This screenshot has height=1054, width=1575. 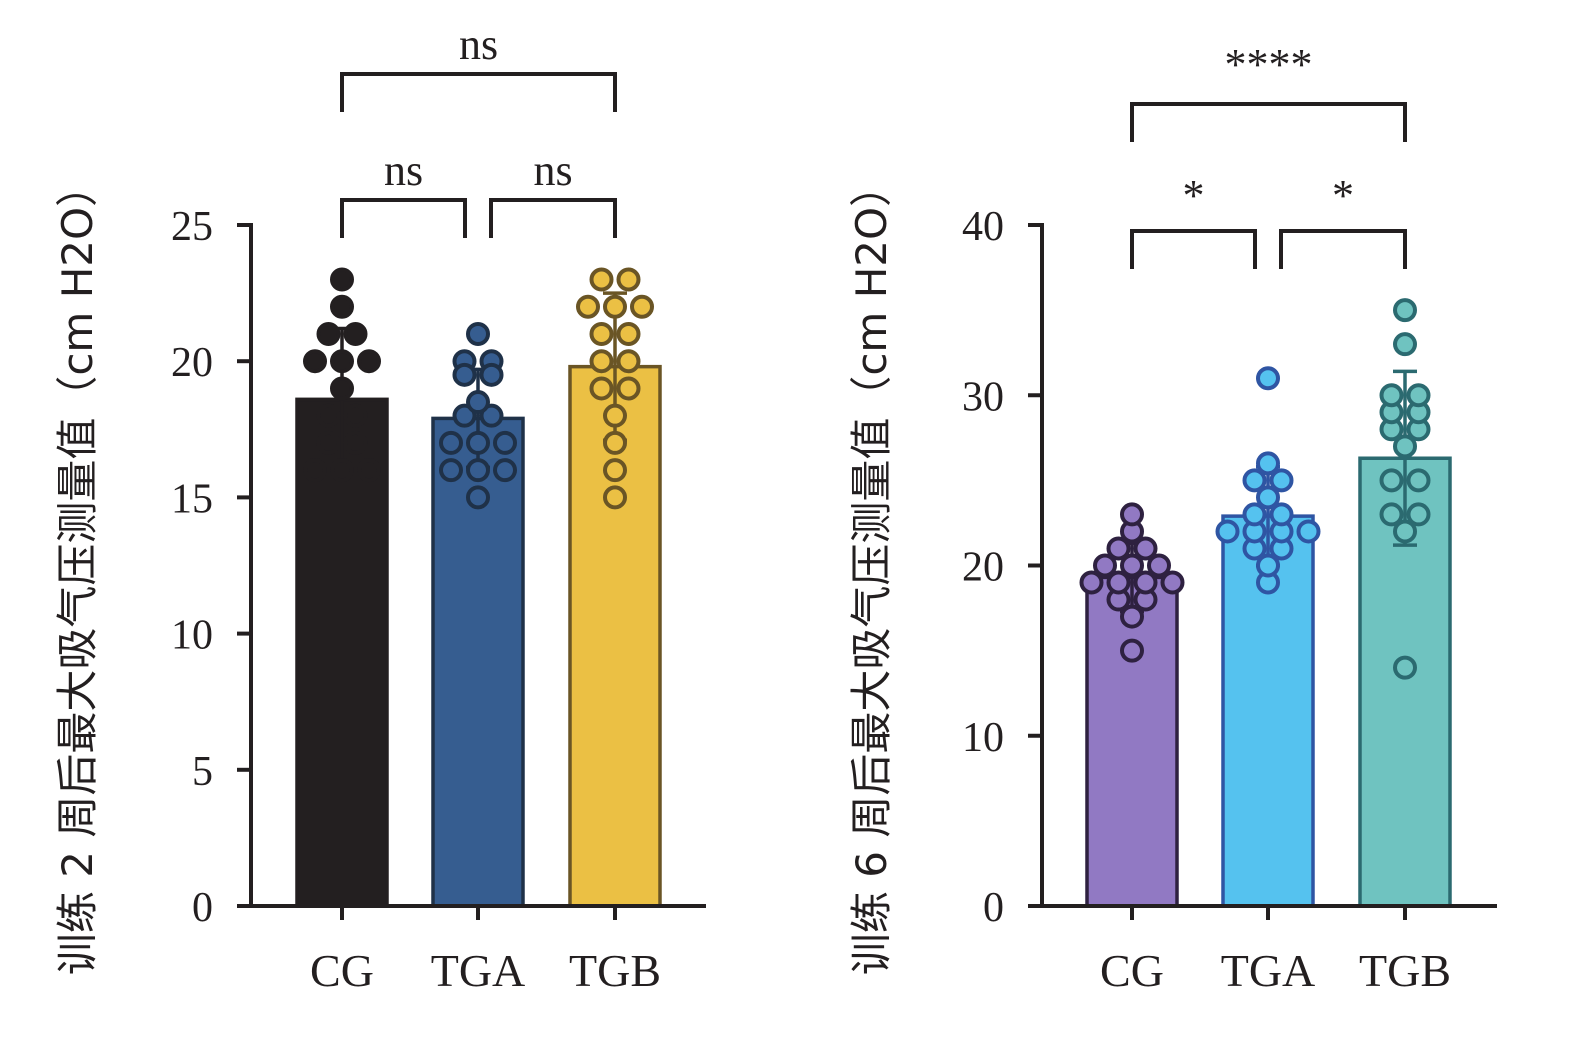 What do you see at coordinates (871, 570) in the screenshot?
I see `y-axis-title: 训练 6 周后最大吸气压测量值（cm H2O）` at bounding box center [871, 570].